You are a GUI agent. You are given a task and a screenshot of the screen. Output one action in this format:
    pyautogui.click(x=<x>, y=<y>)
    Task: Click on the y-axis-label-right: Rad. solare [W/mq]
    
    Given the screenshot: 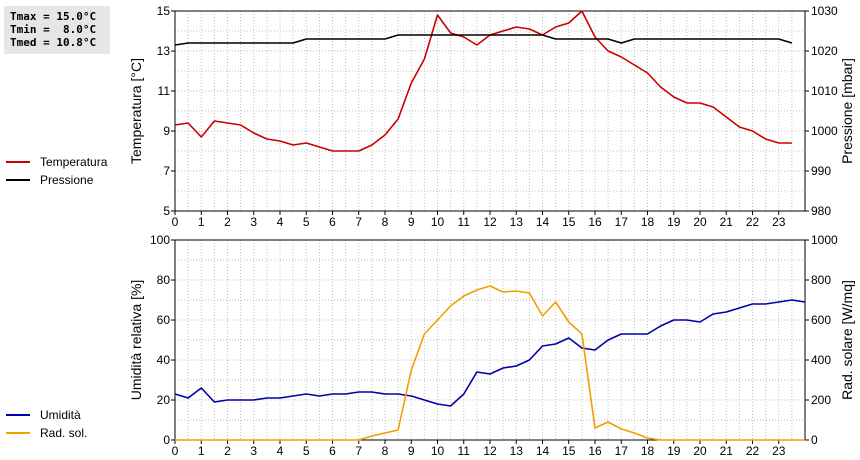 What is the action you would take?
    pyautogui.click(x=847, y=340)
    